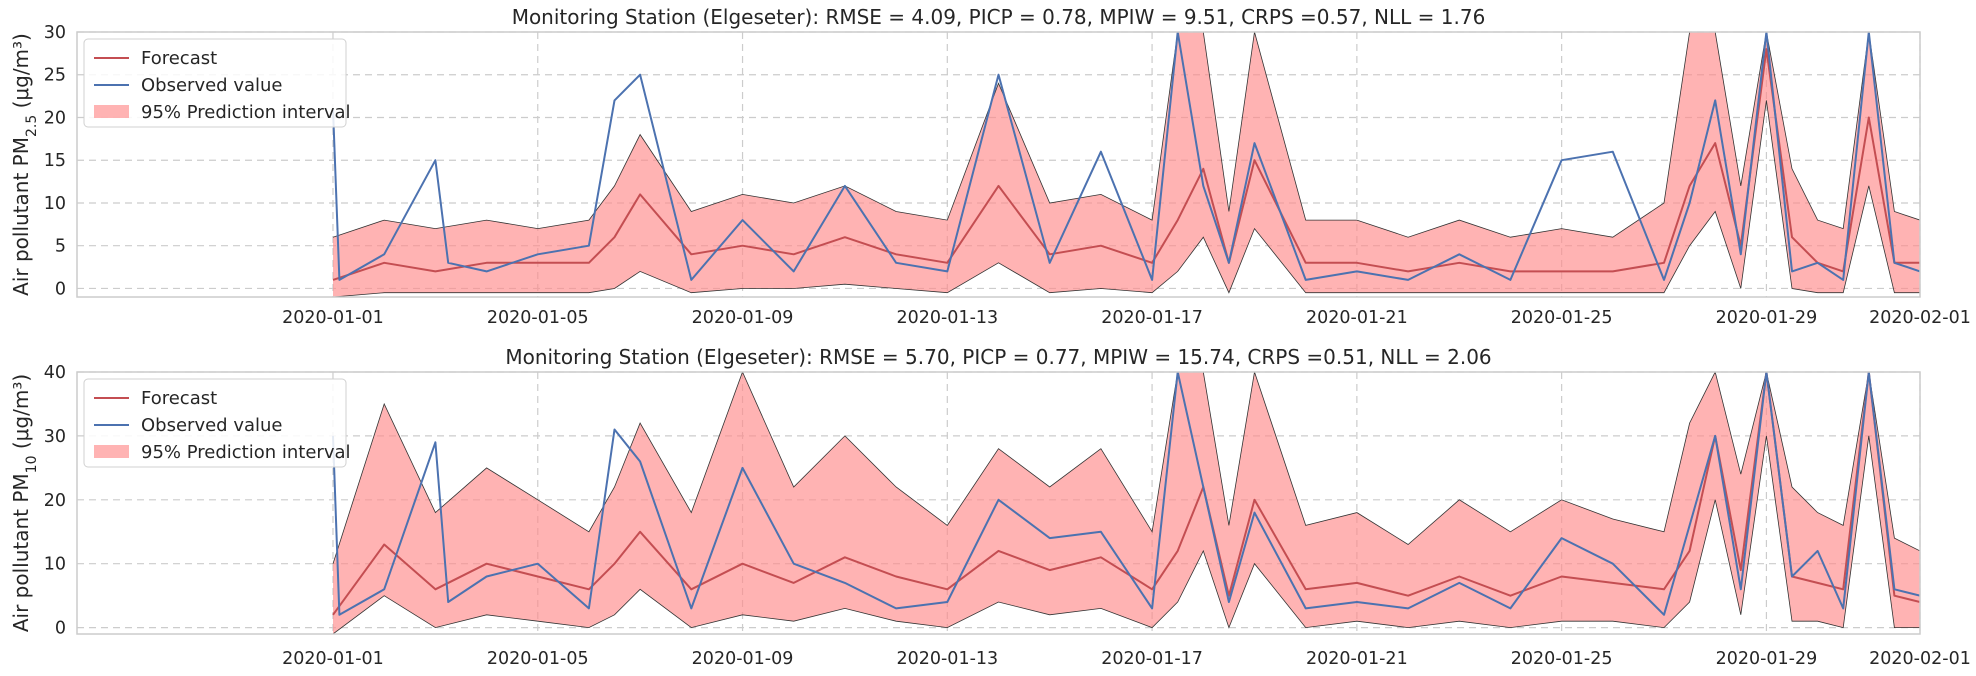 This screenshot has height=676, width=1976. I want to click on y-tick-label: 5, so click(60, 247).